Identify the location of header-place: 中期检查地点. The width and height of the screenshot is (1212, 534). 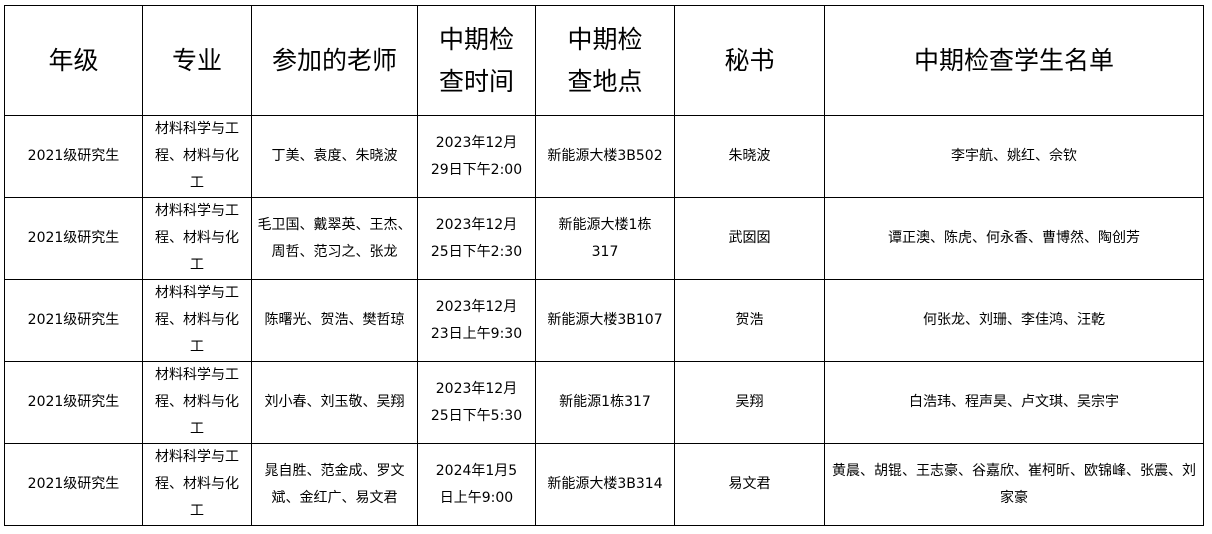
(605, 60).